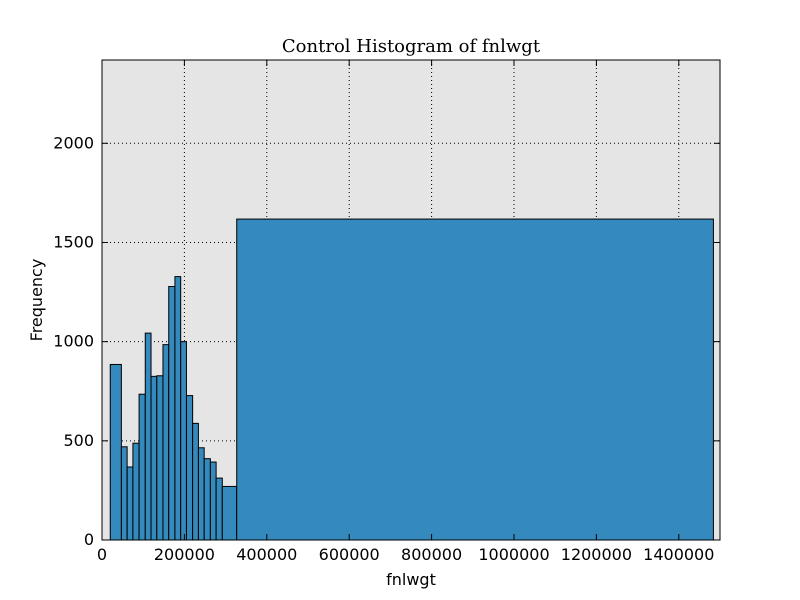 This screenshot has width=800, height=600. What do you see at coordinates (596, 554) in the screenshot?
I see `x-tick-label: 1200000` at bounding box center [596, 554].